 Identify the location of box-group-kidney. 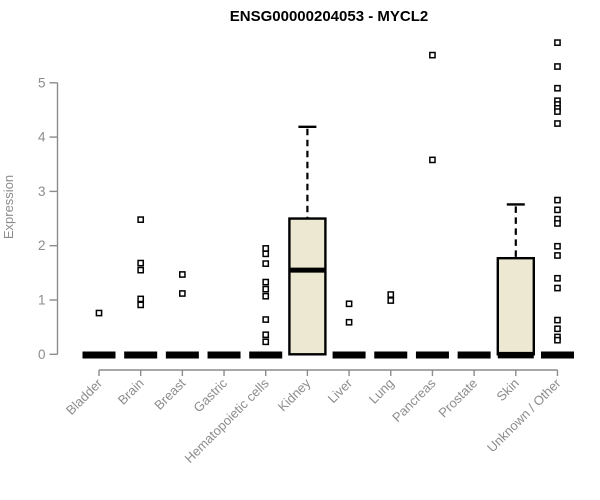
(307, 240).